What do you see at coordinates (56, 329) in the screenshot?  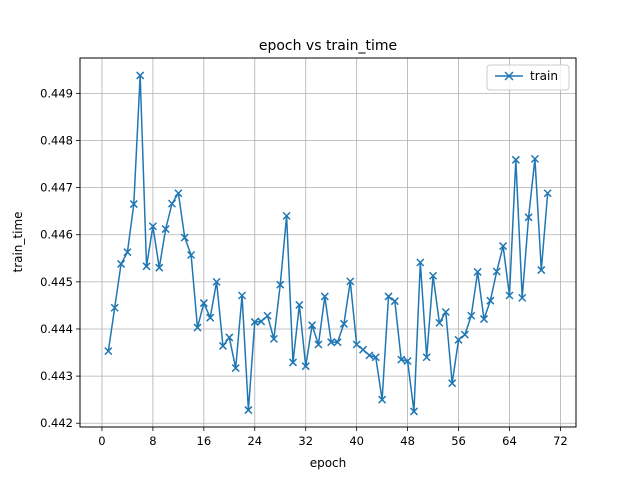 I see `y-tick-label: 0.444` at bounding box center [56, 329].